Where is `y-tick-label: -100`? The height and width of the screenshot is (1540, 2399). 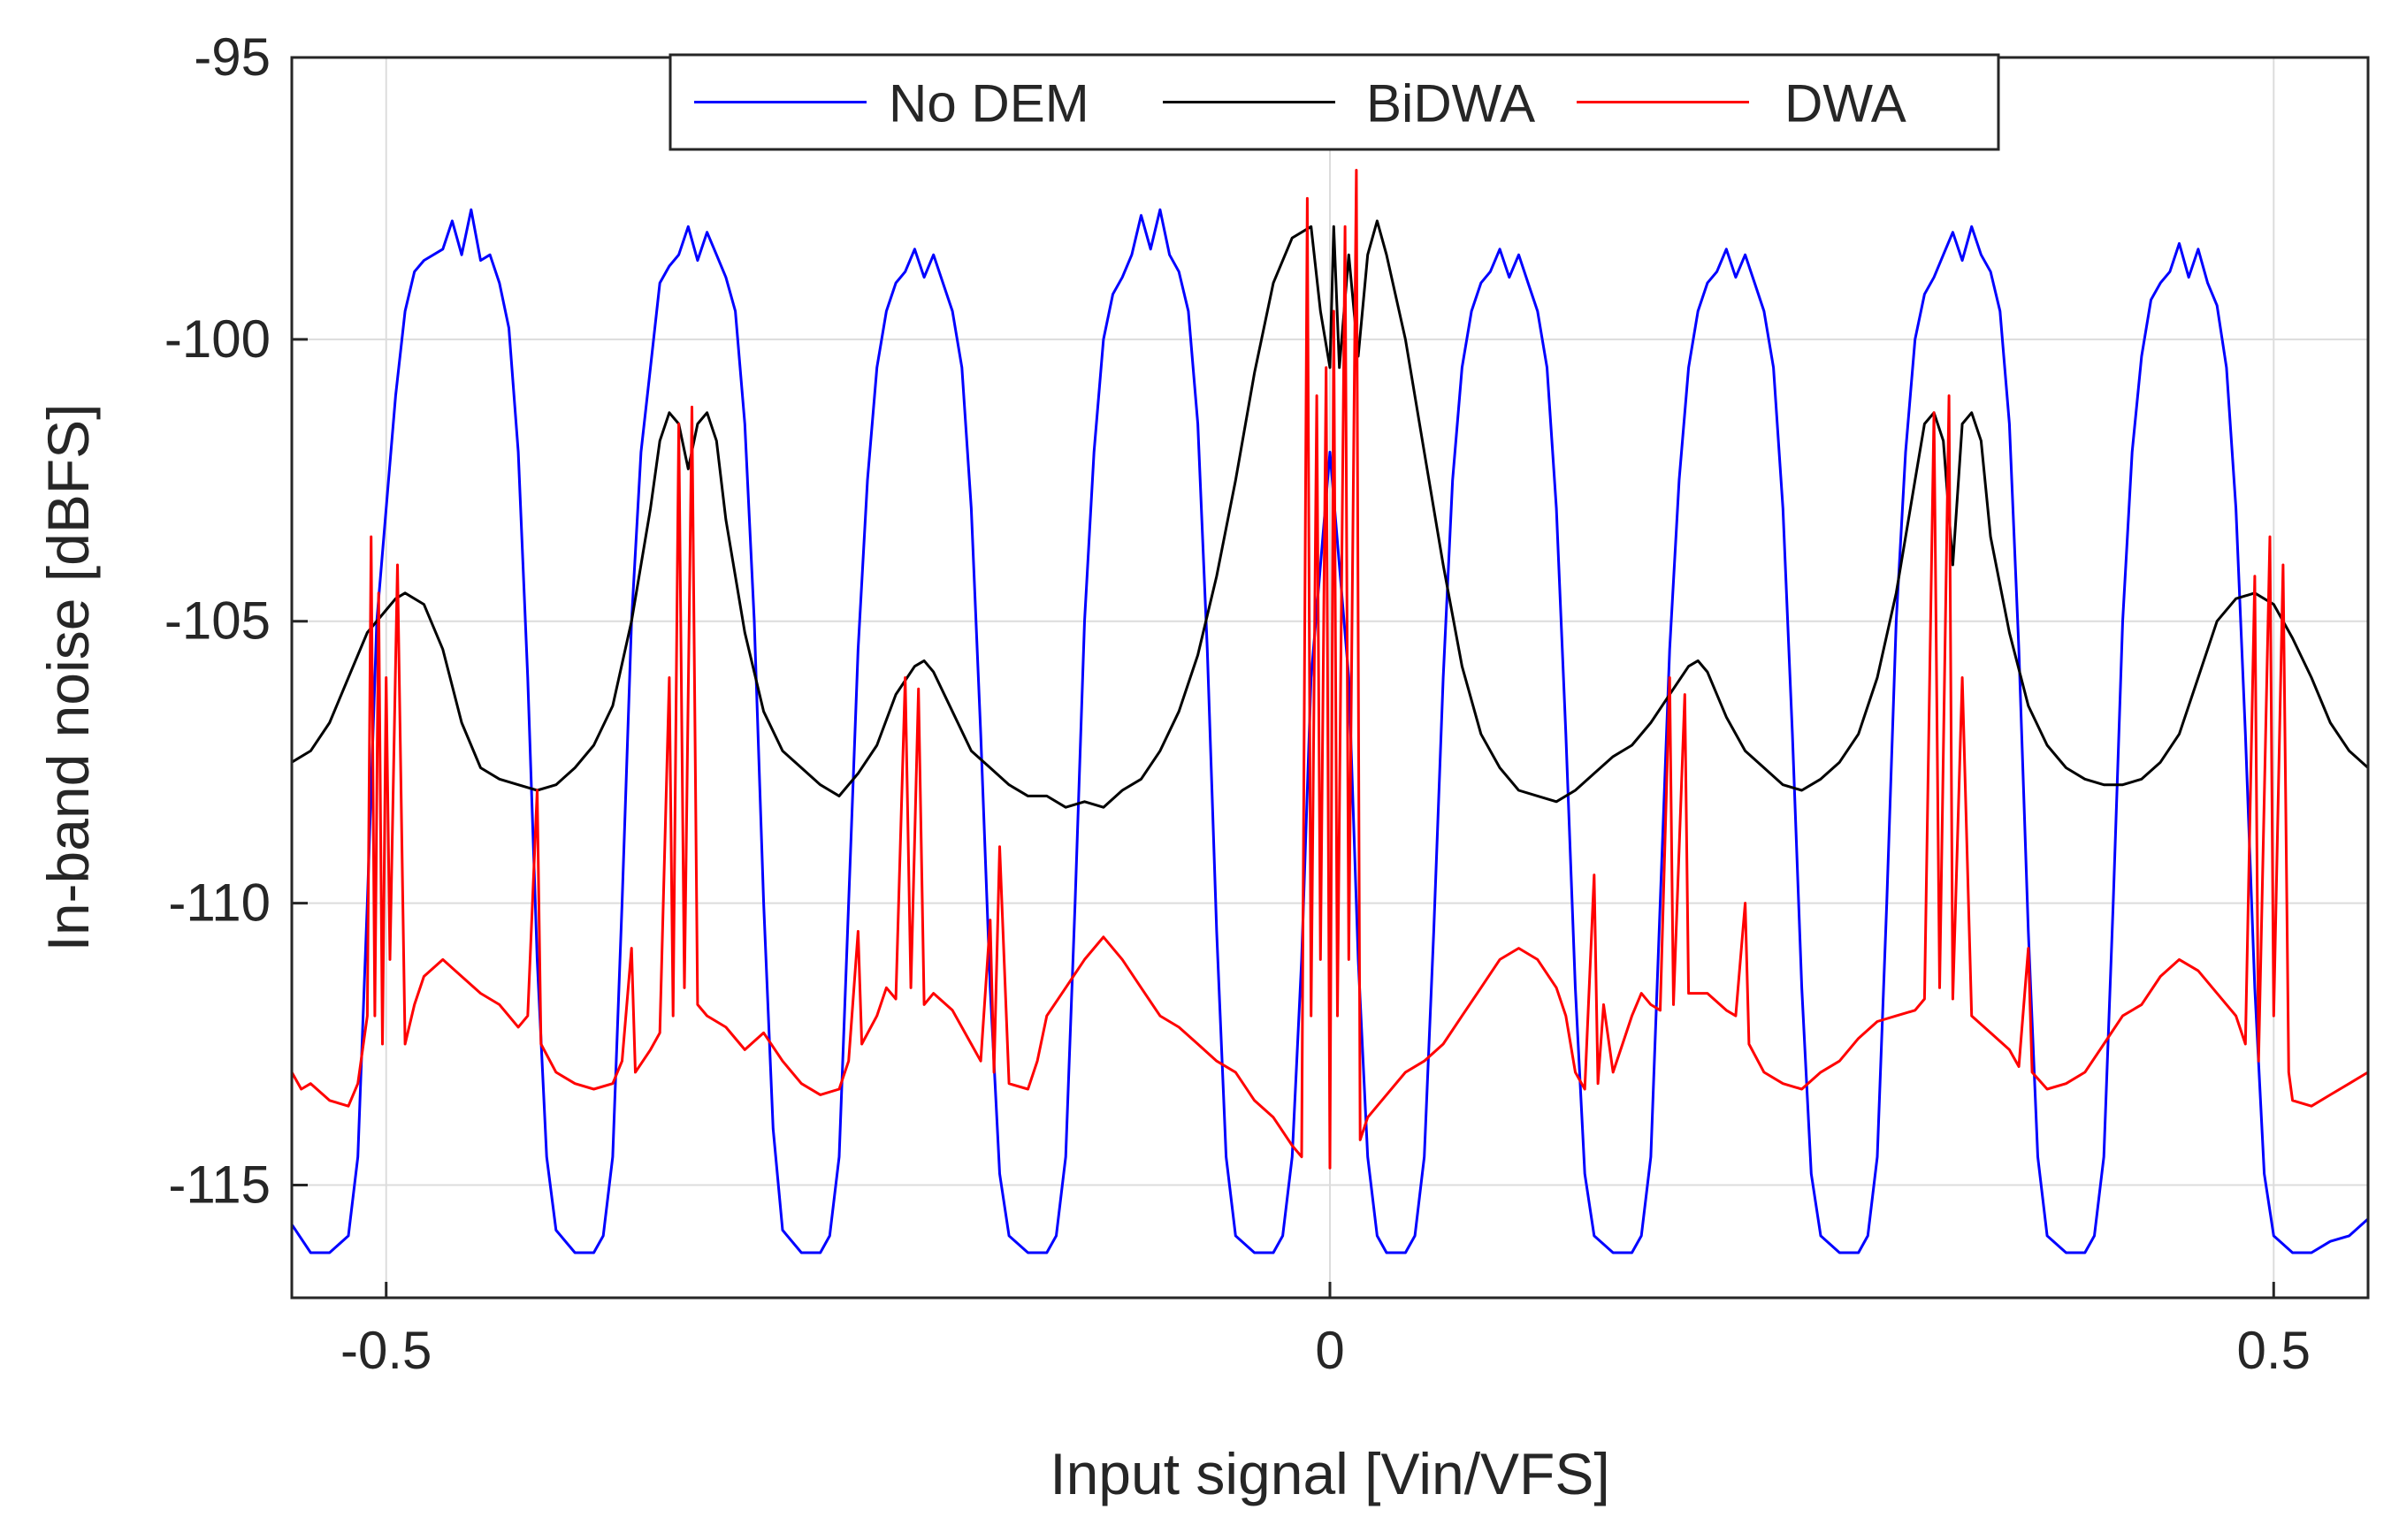 y-tick-label: -100 is located at coordinates (217, 339).